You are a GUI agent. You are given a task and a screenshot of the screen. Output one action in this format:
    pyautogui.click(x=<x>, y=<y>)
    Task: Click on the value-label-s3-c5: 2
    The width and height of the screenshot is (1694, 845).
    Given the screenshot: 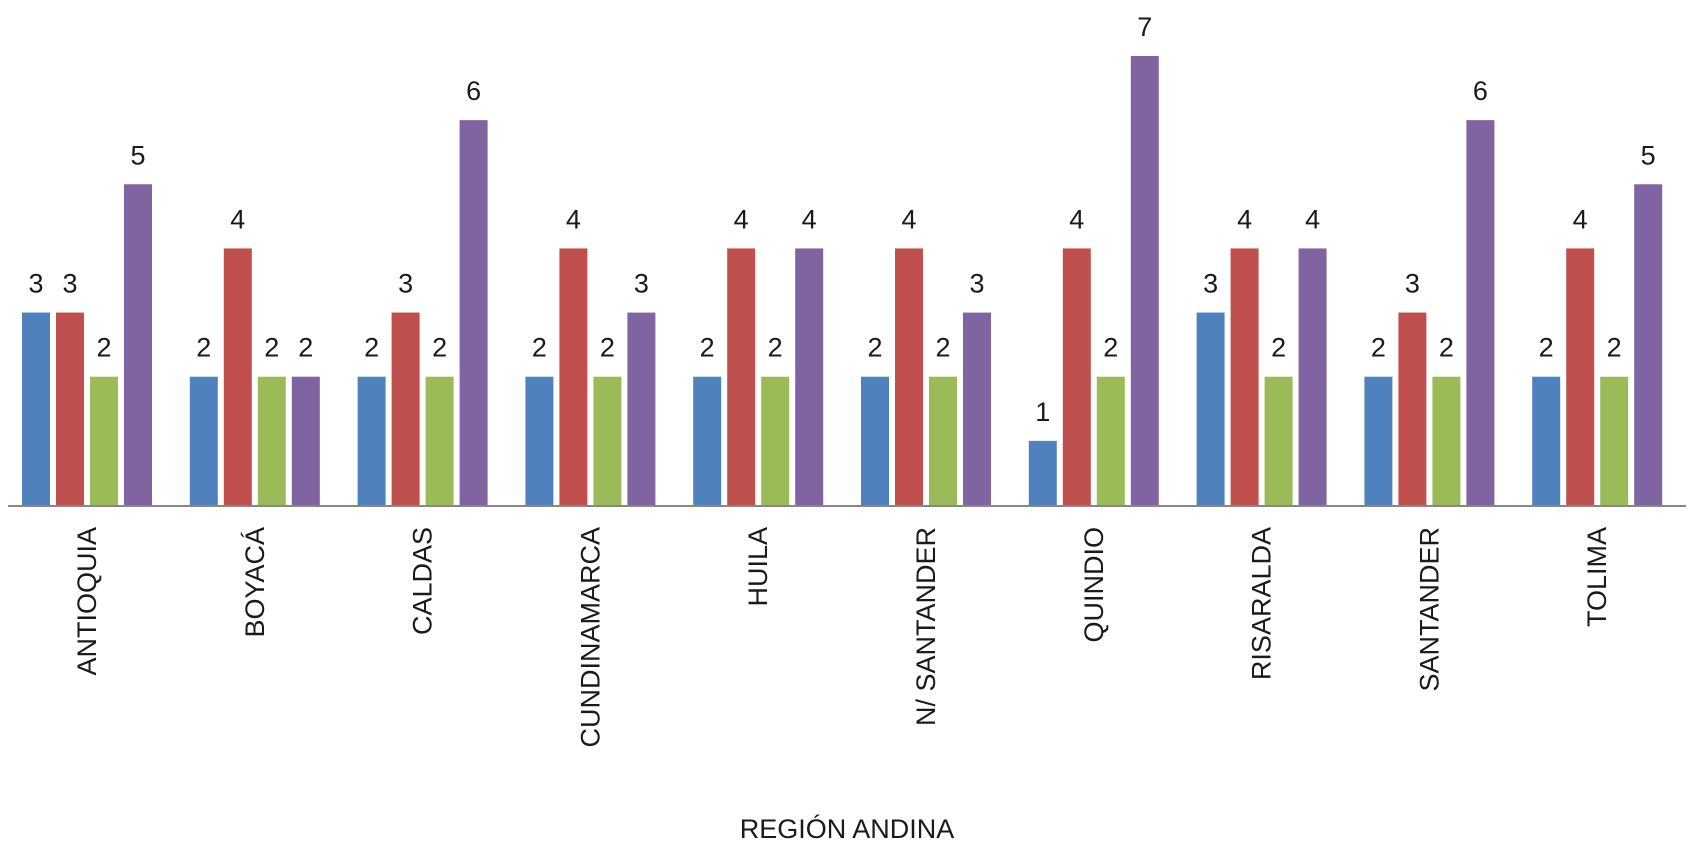 What is the action you would take?
    pyautogui.click(x=775, y=348)
    